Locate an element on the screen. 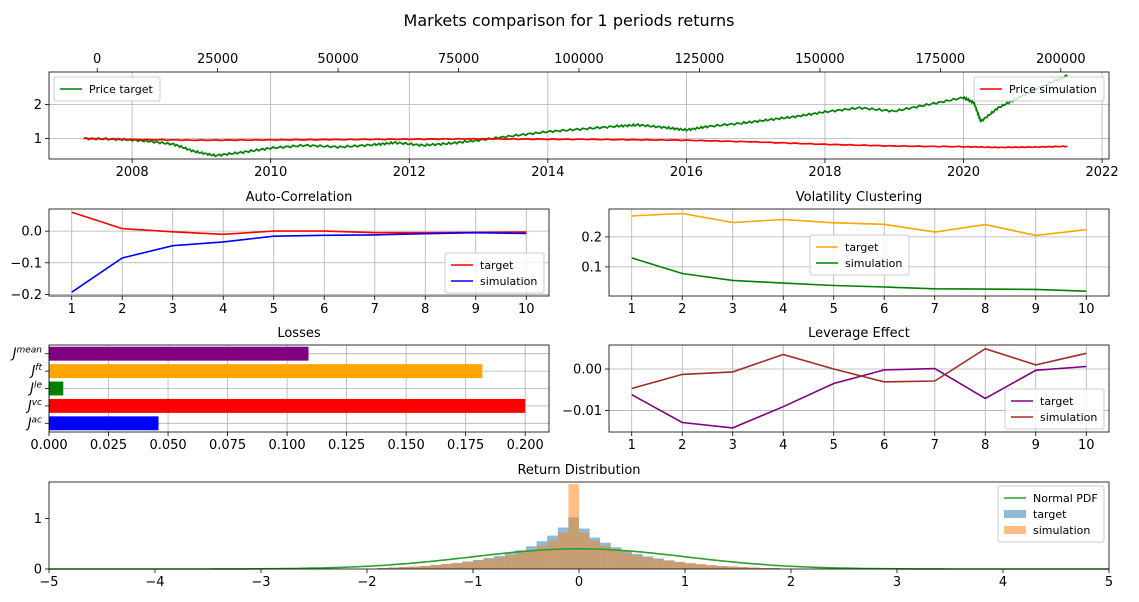  figure-title: Markets comparison for 1 periods returns is located at coordinates (569, 20).